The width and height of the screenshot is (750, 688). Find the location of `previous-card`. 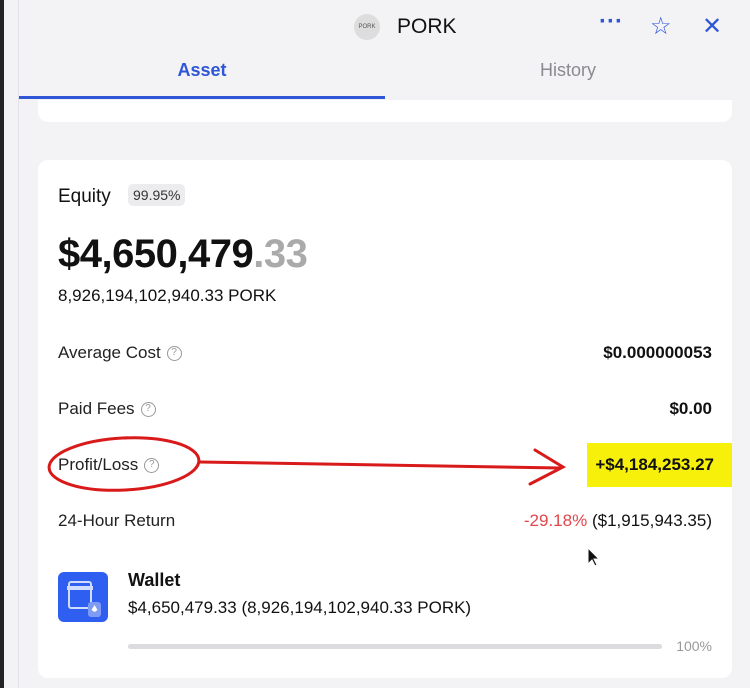

previous-card is located at coordinates (385, 111).